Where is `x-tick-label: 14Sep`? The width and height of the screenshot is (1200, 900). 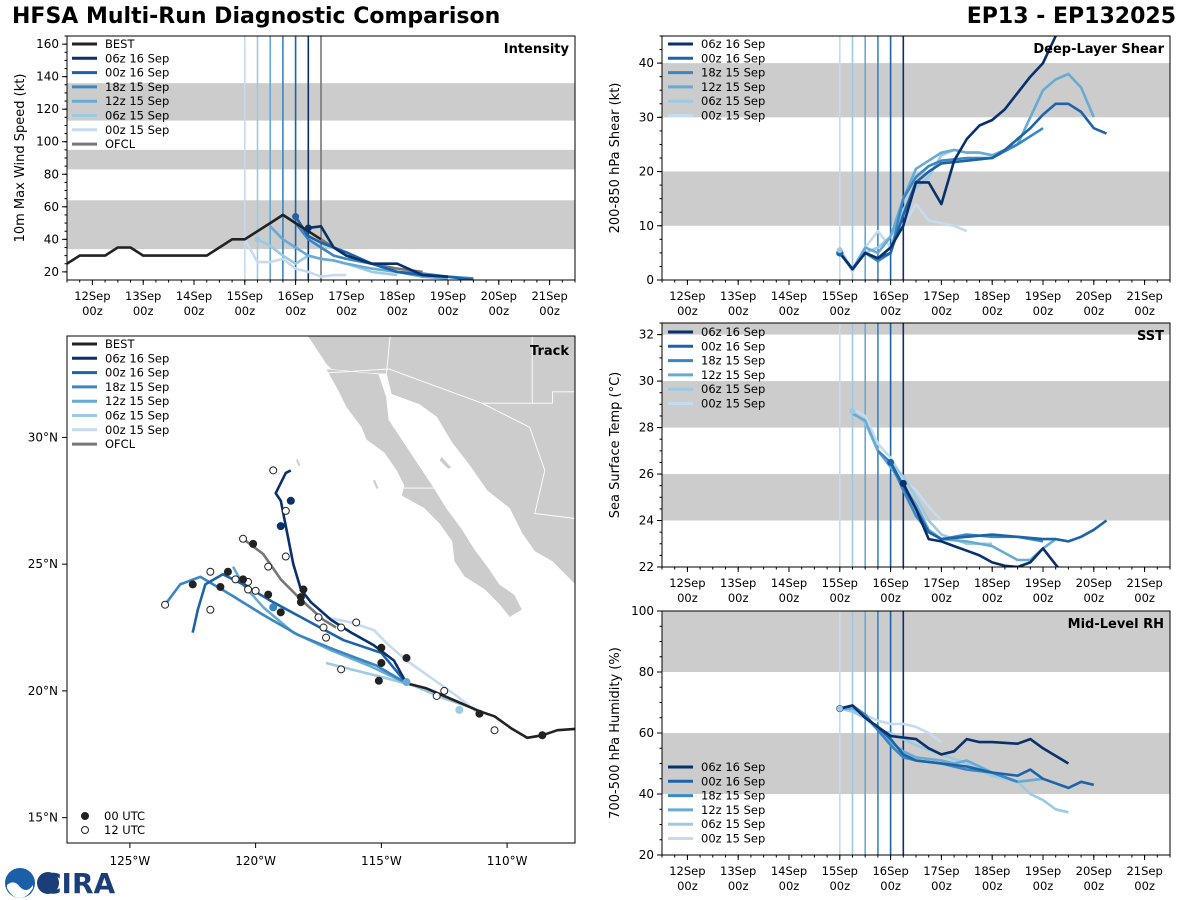 x-tick-label: 14Sep is located at coordinates (789, 583).